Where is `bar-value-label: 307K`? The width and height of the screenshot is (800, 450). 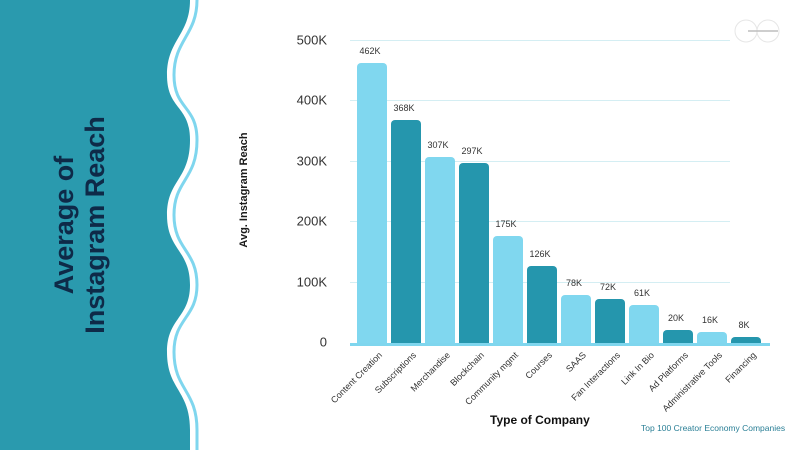 bar-value-label: 307K is located at coordinates (438, 144).